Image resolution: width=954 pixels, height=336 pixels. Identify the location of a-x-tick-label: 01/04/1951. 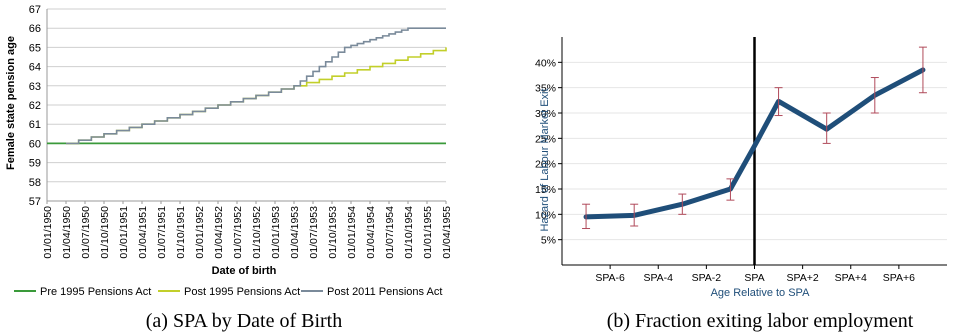
(143, 232).